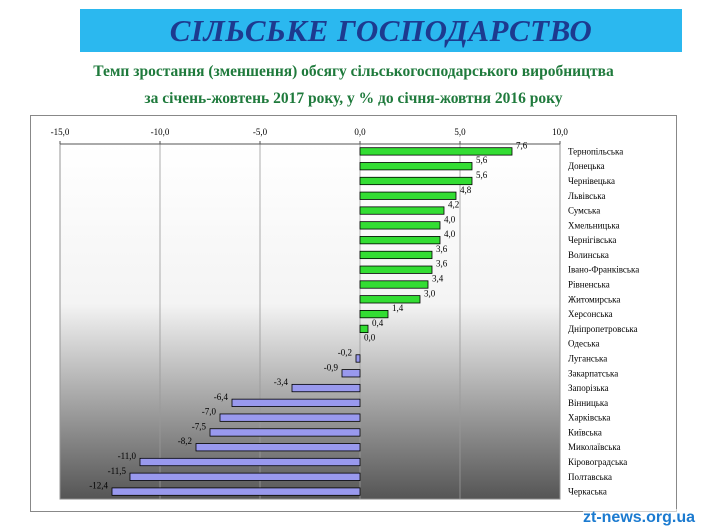 The image size is (707, 530). Describe the element at coordinates (127, 456) in the screenshot. I see `data-label: -11,0` at that location.